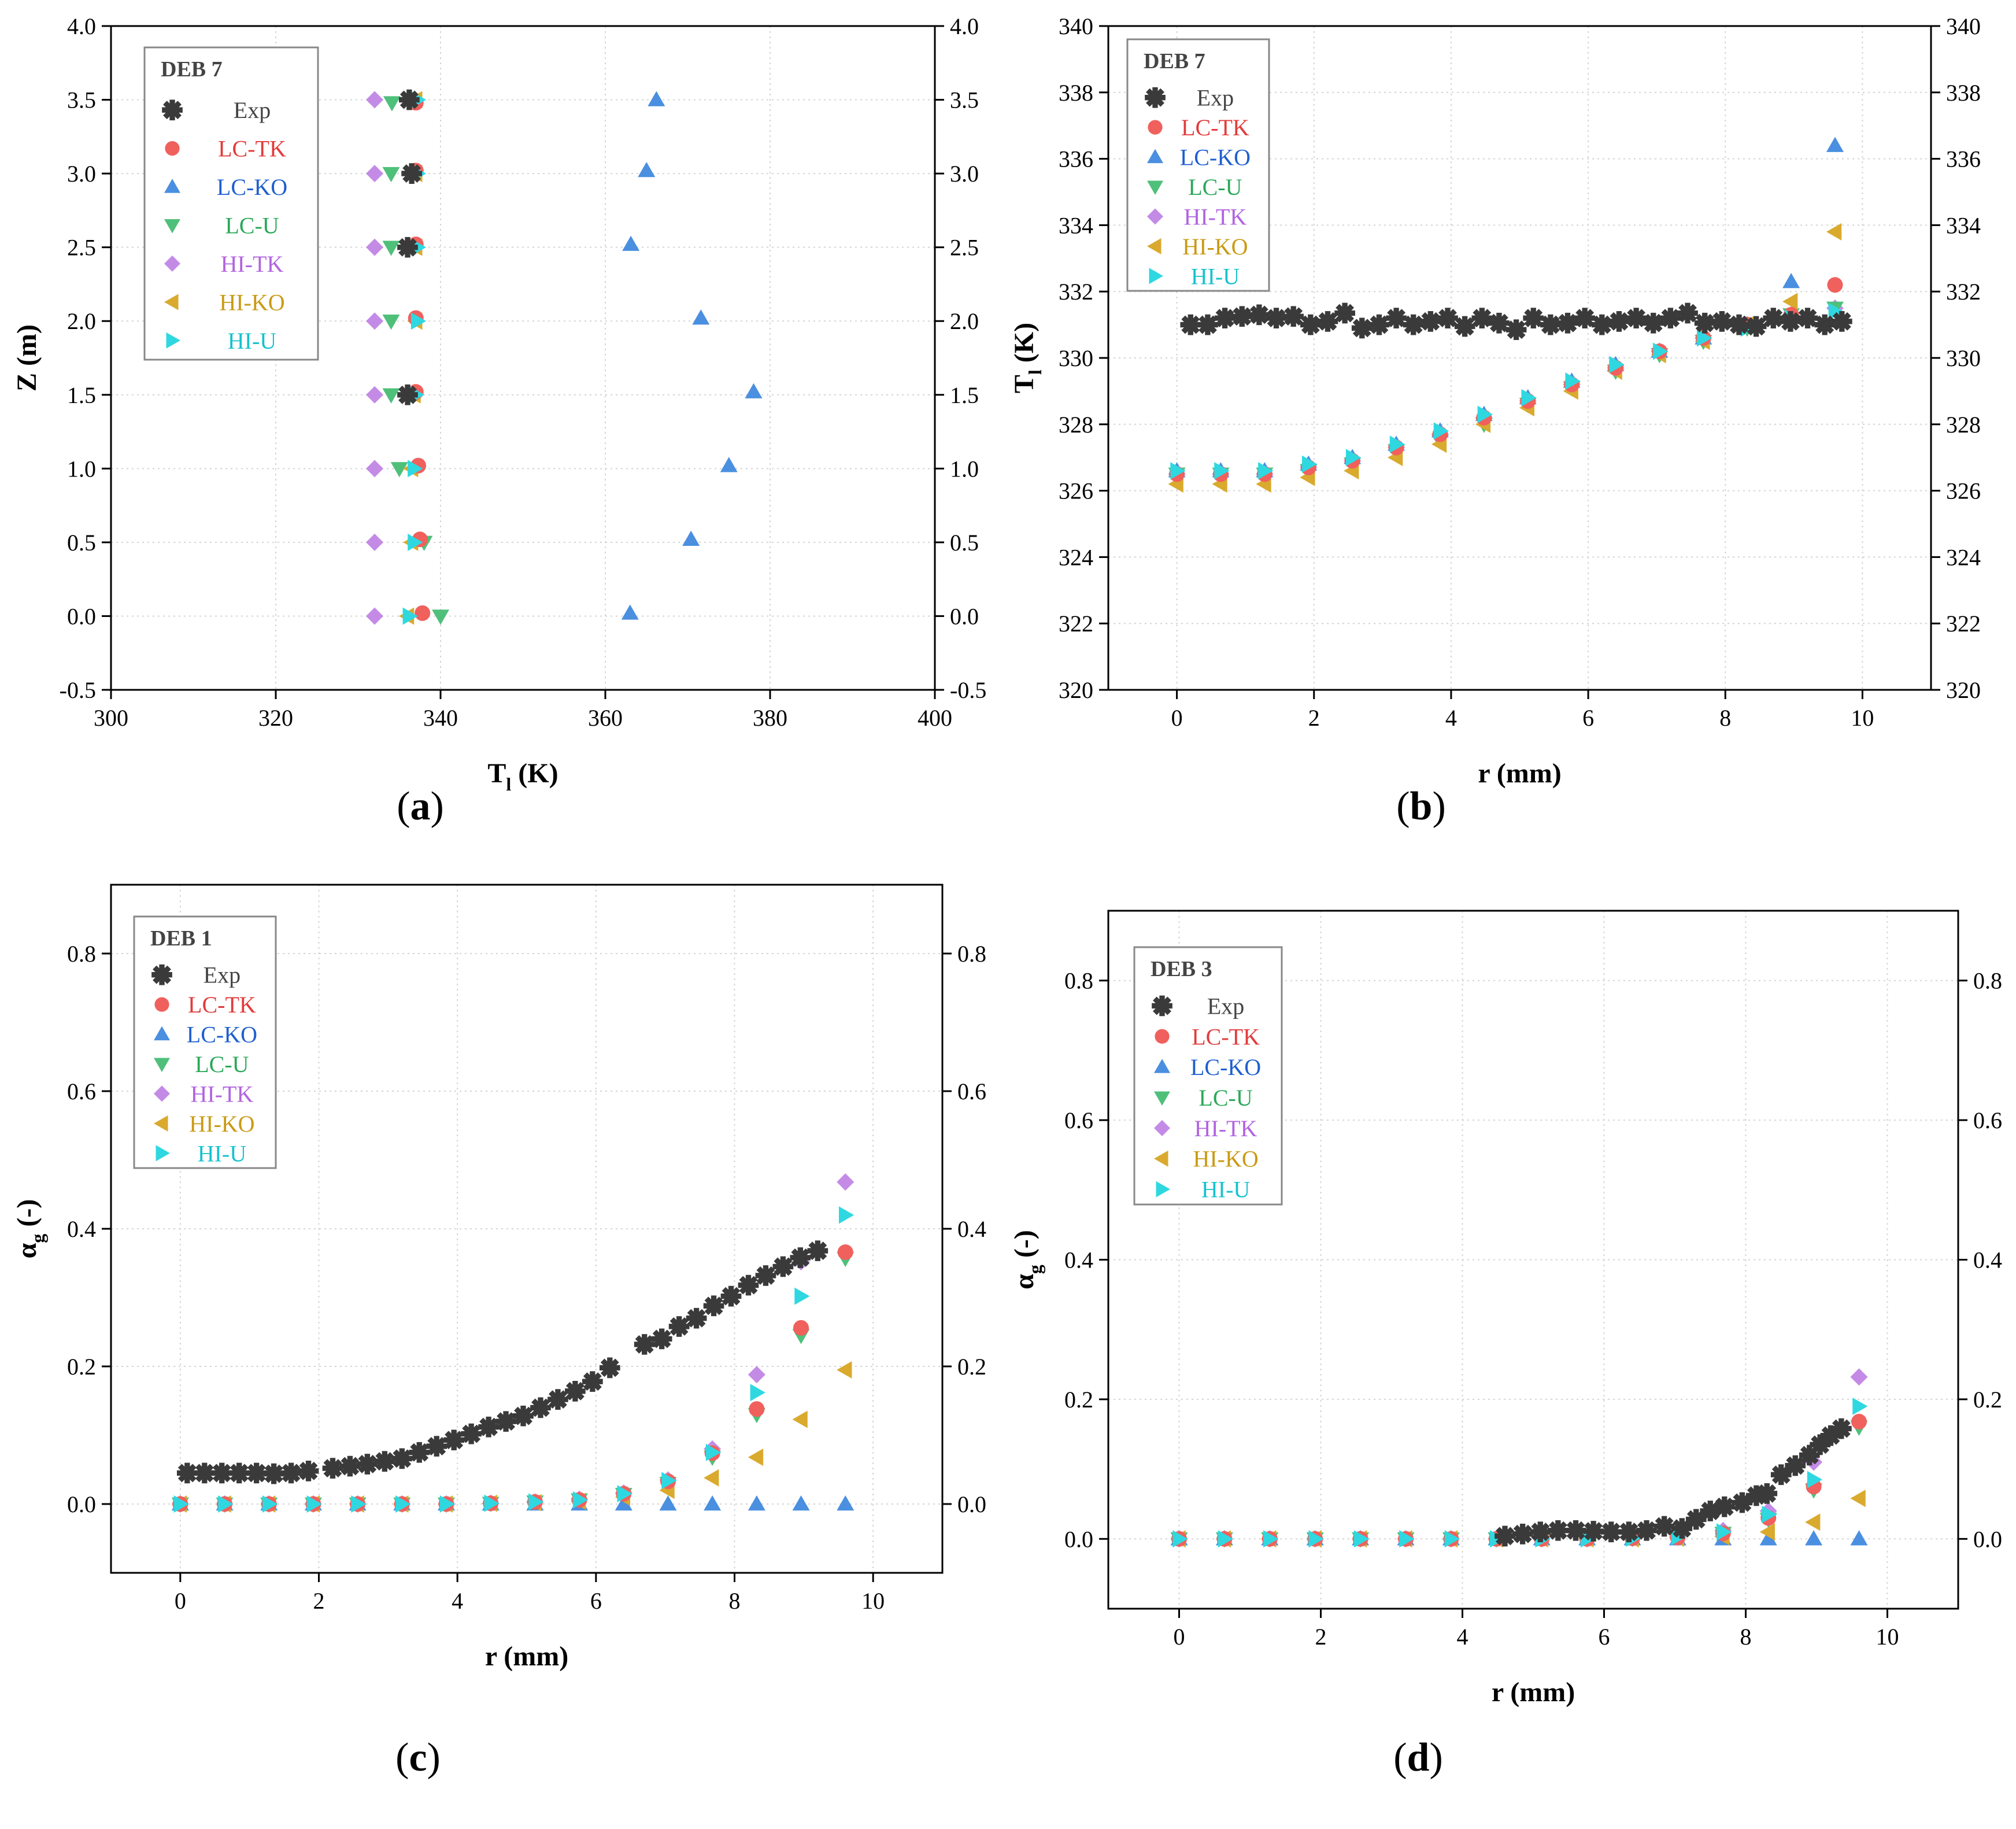 The height and width of the screenshot is (1829, 2016). Describe the element at coordinates (81, 248) in the screenshot. I see `y-tick-label: 2.5` at that location.